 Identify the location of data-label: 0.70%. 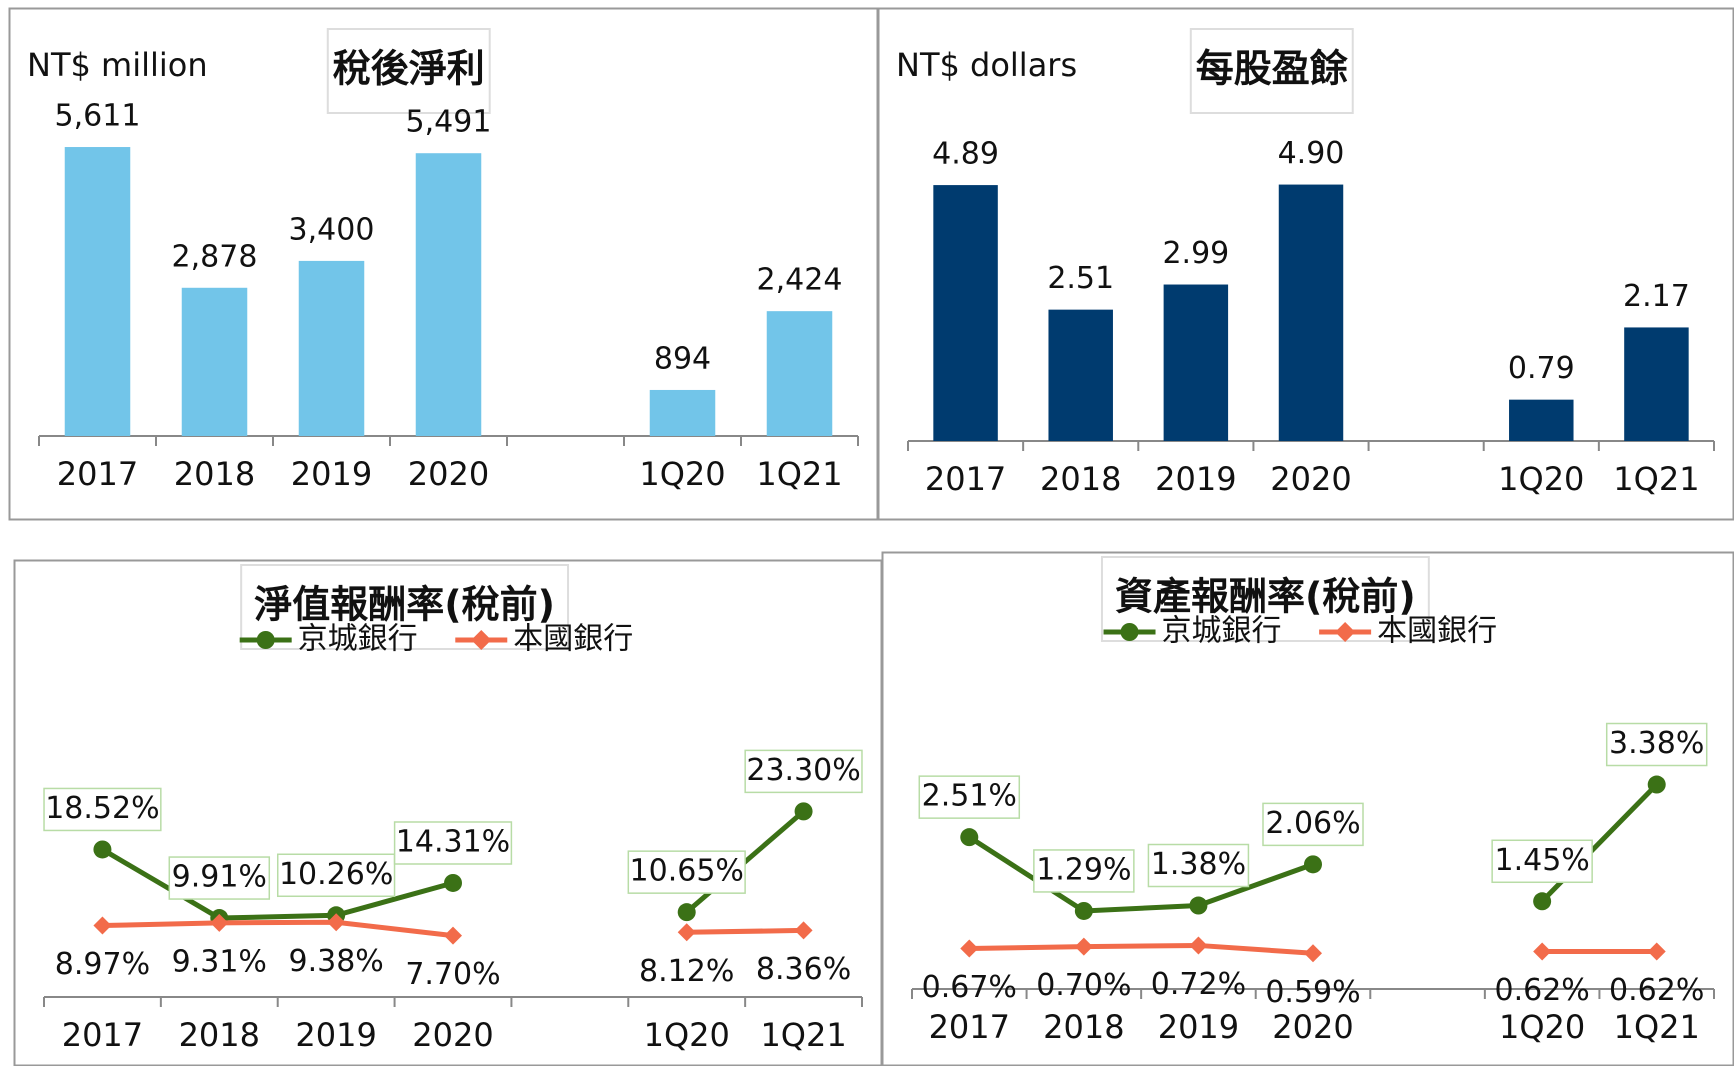
(1083, 985).